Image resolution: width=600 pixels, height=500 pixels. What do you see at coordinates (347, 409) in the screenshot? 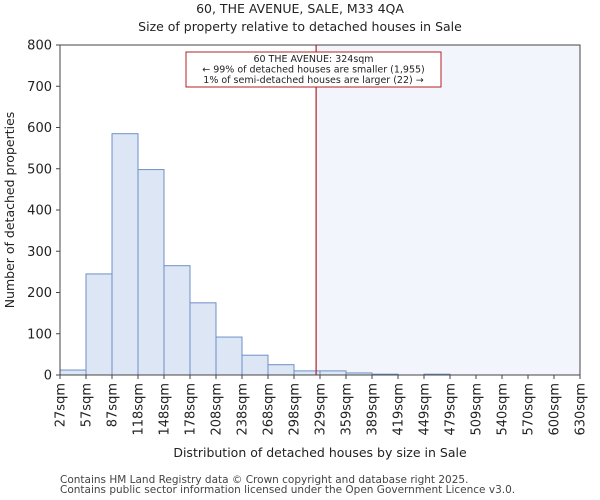
I see `x-tick-label: 359sqm` at bounding box center [347, 409].